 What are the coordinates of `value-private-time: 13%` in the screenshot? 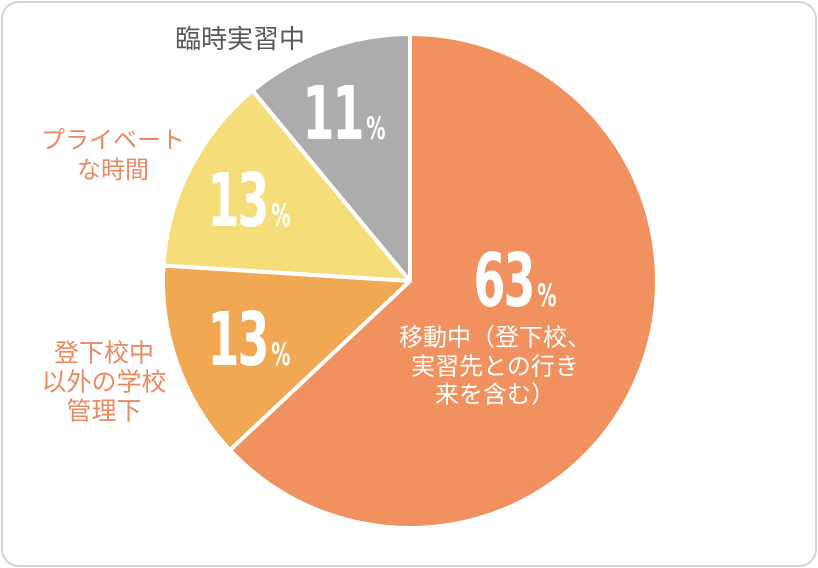 It's located at (248, 201).